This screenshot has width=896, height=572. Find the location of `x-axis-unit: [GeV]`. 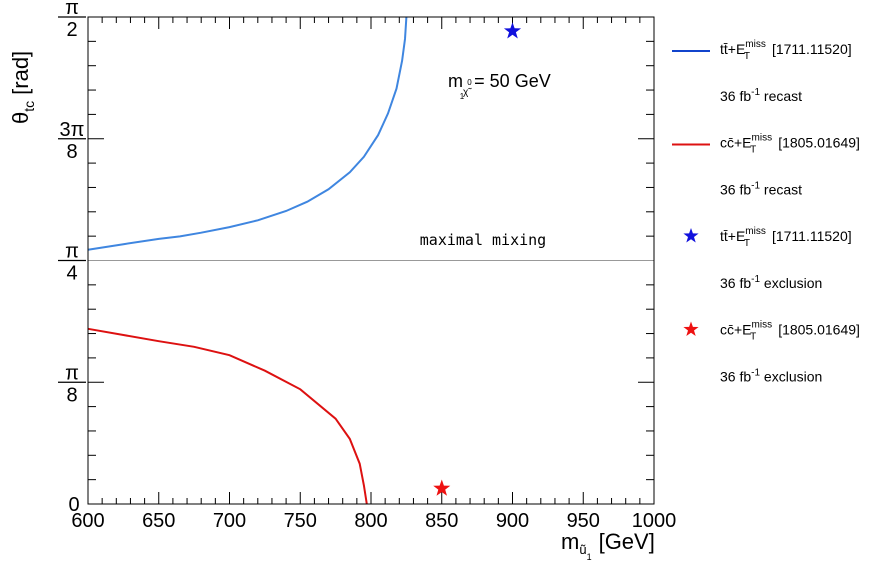

x-axis-unit: [GeV] is located at coordinates (627, 541).